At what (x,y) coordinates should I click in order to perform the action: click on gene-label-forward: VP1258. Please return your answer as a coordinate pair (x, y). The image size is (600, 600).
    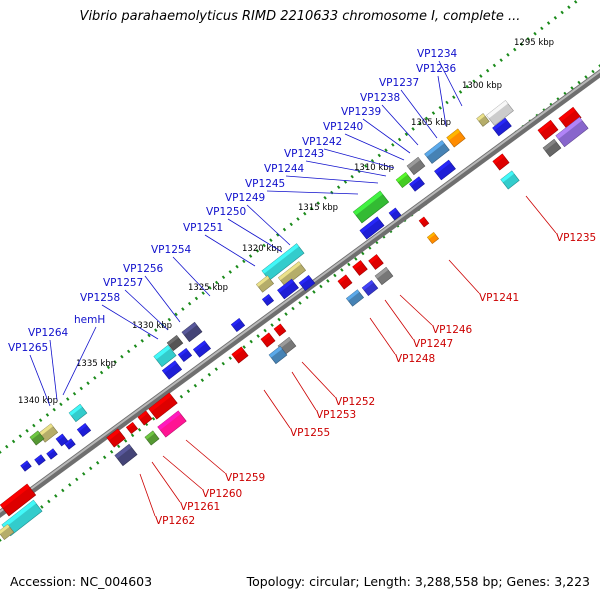
    Looking at the image, I should click on (100, 298).